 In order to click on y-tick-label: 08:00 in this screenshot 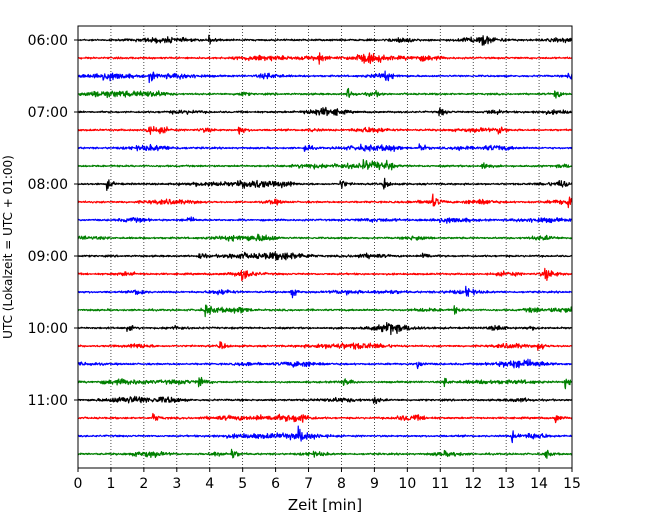, I will do `click(48, 185)`.